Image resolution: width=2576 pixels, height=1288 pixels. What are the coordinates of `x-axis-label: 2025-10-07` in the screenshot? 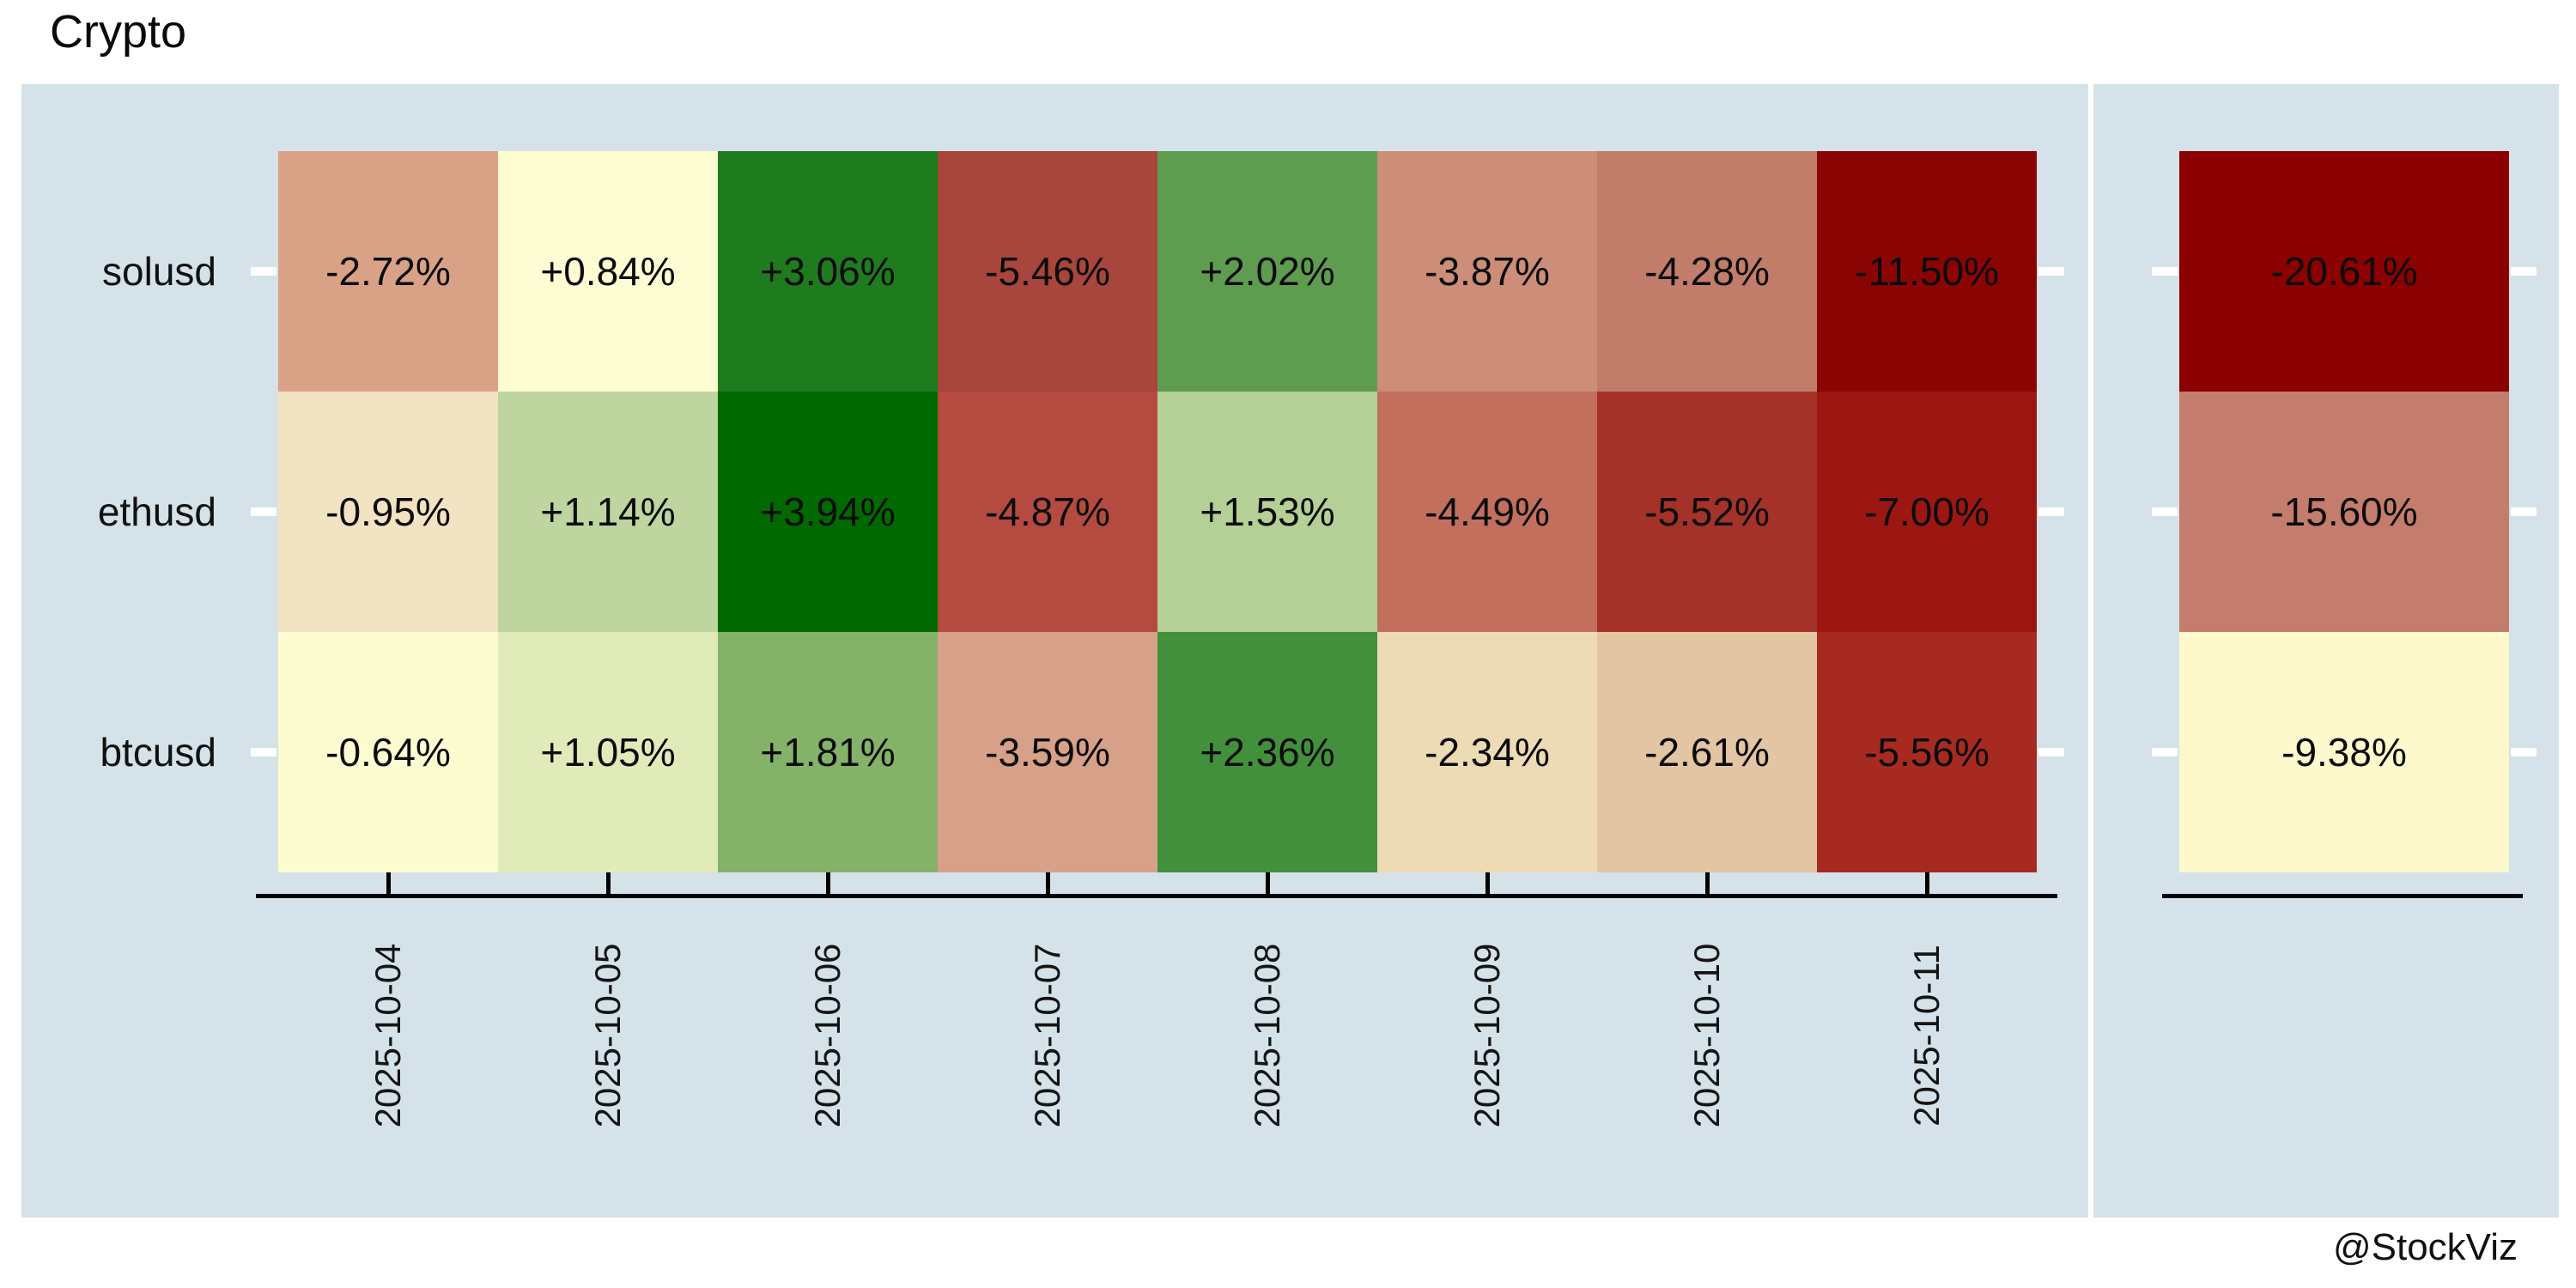 It's located at (1047, 1035).